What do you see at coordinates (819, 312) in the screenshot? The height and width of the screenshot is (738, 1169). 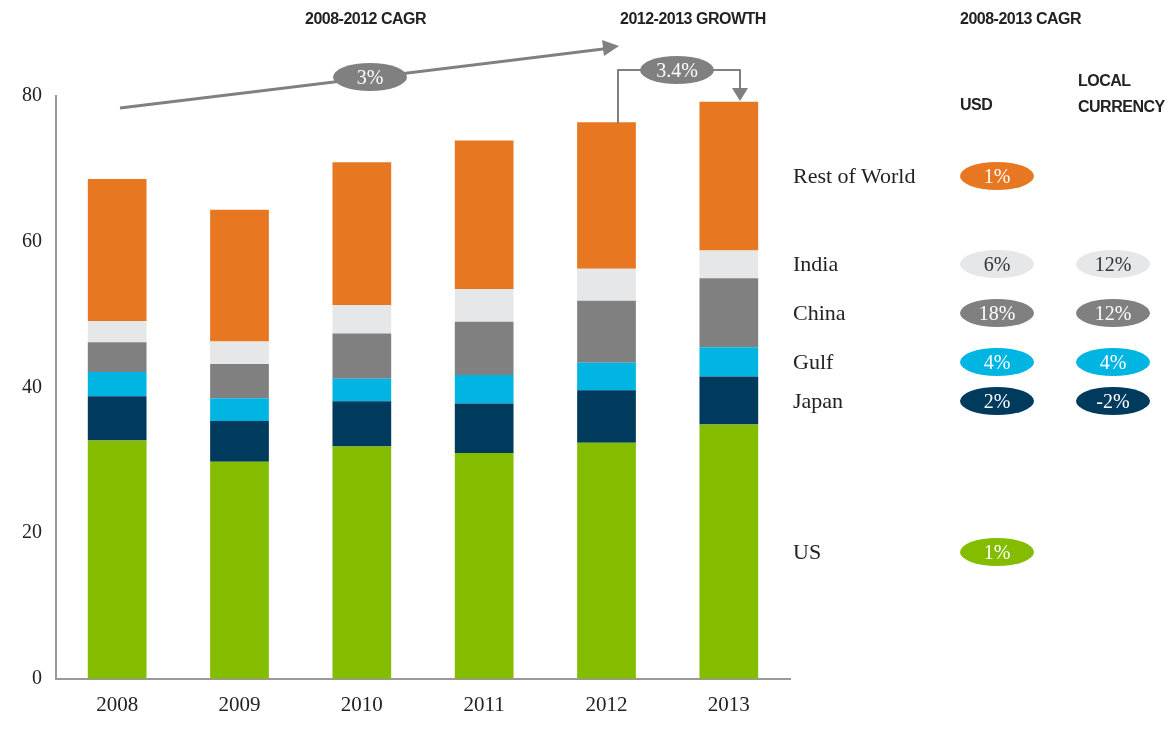 I see `series-label: China` at bounding box center [819, 312].